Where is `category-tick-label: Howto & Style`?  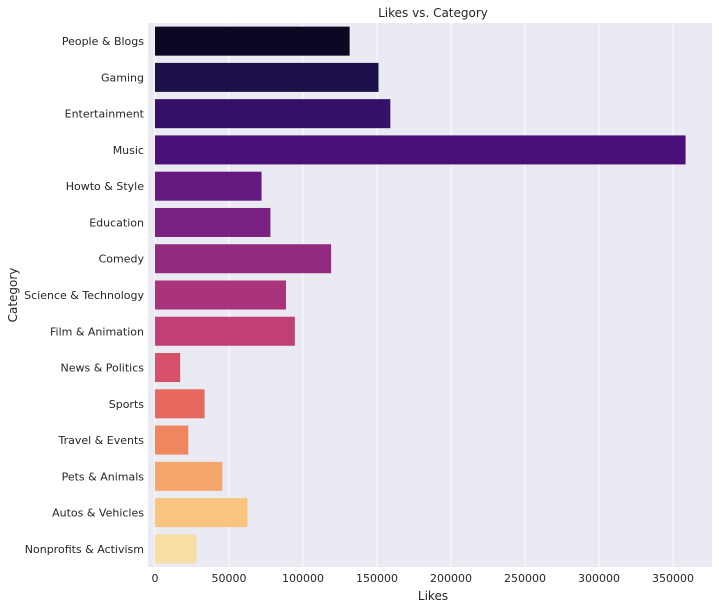 category-tick-label: Howto & Style is located at coordinates (105, 186).